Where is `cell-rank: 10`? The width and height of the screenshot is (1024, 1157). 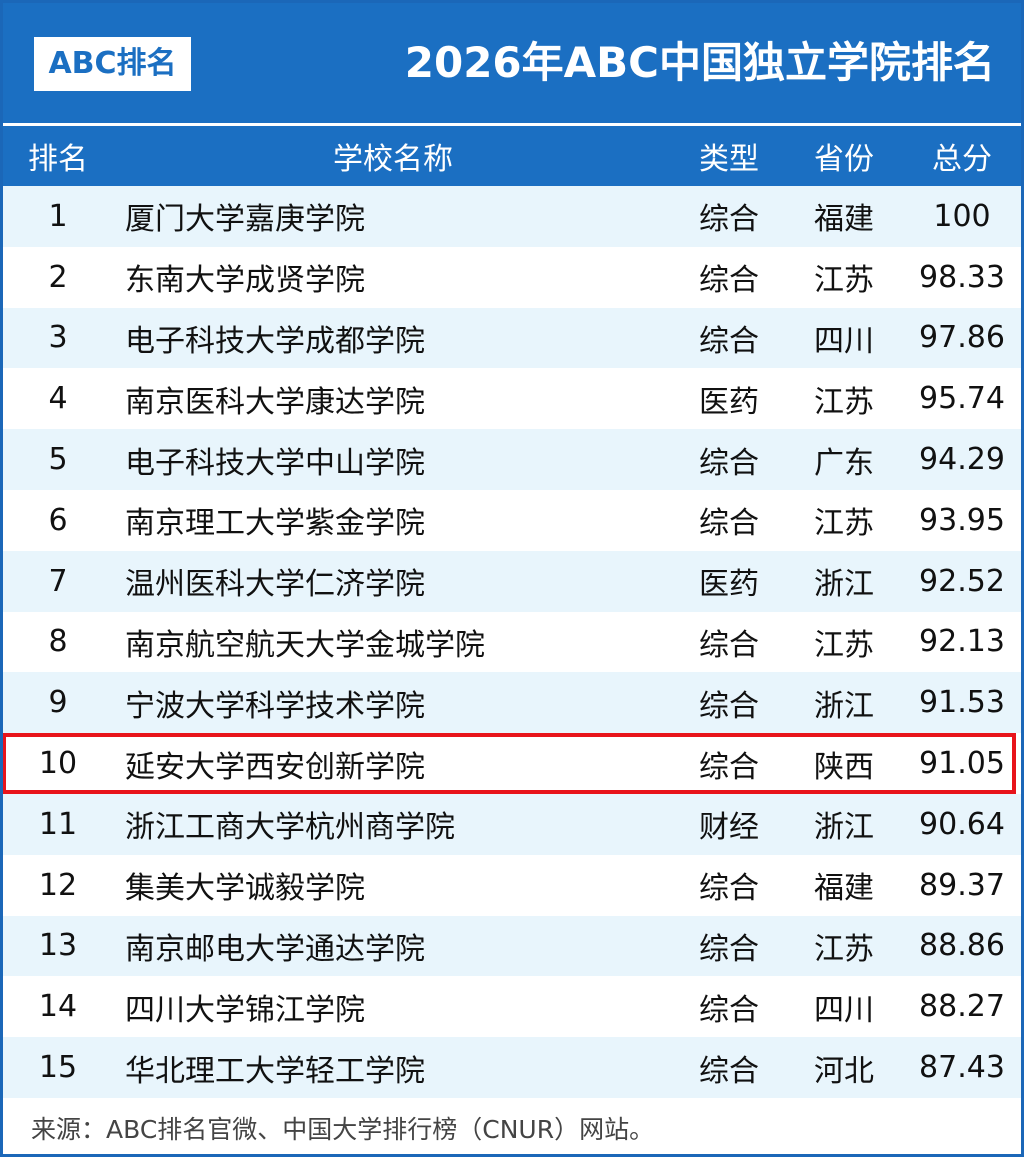 cell-rank: 10 is located at coordinates (58, 764).